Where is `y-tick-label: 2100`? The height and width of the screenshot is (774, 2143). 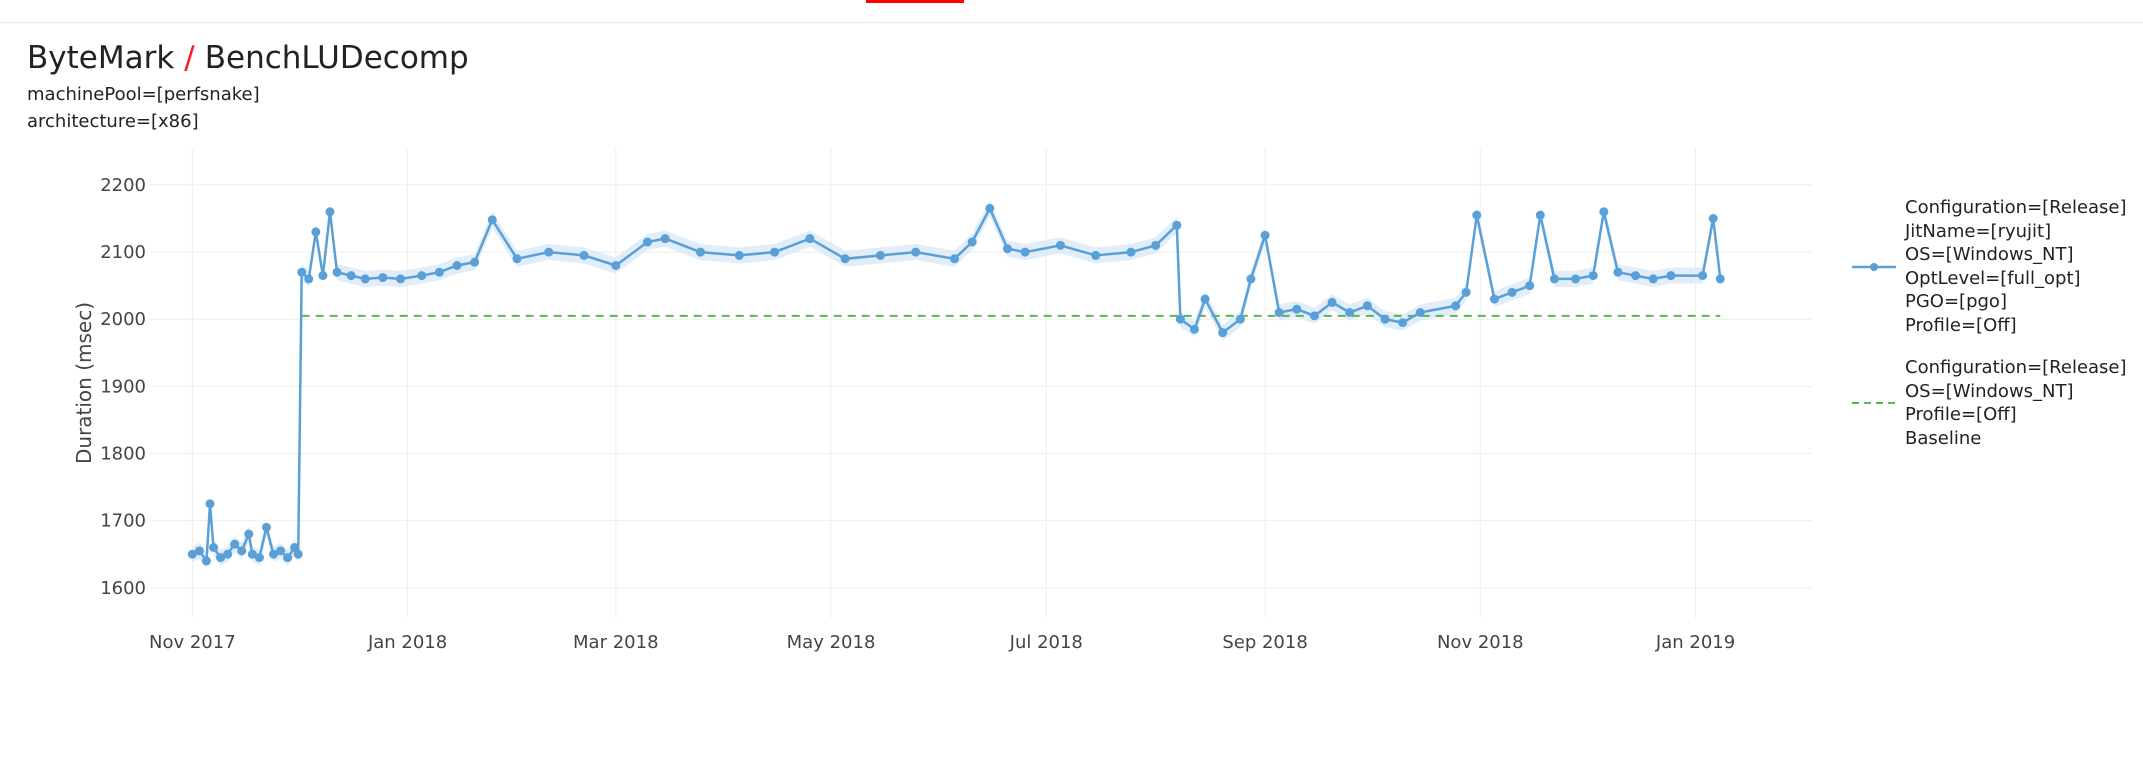 y-tick-label: 2100 is located at coordinates (123, 252).